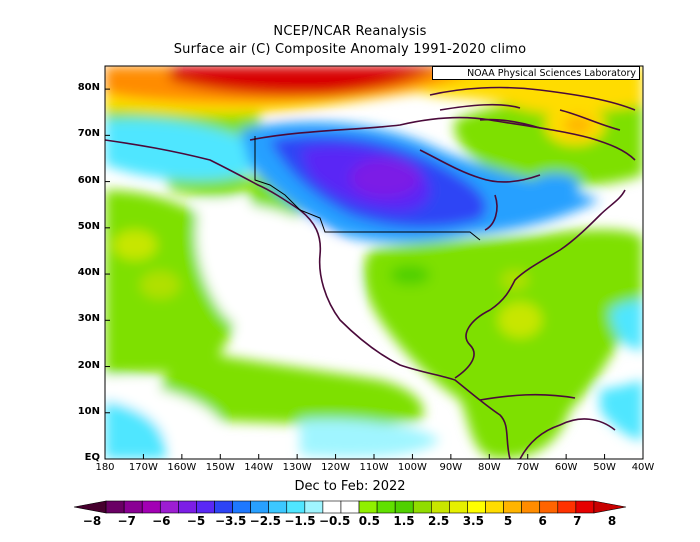 This screenshot has height=542, width=700. What do you see at coordinates (508, 521) in the screenshot?
I see `colorbar-label: 5` at bounding box center [508, 521].